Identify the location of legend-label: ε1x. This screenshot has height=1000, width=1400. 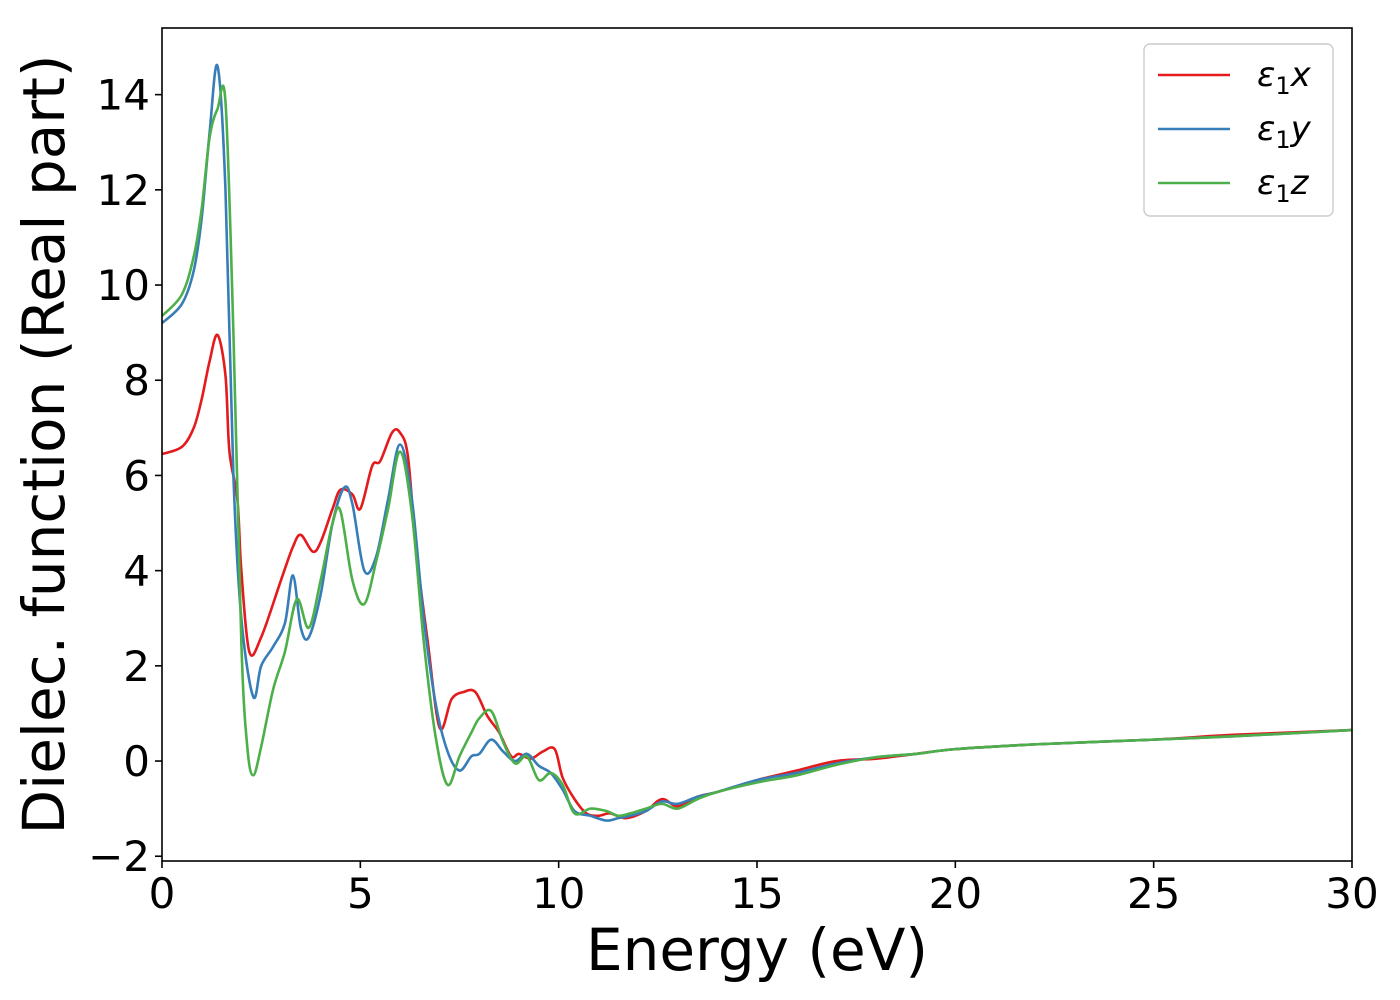
(1284, 77).